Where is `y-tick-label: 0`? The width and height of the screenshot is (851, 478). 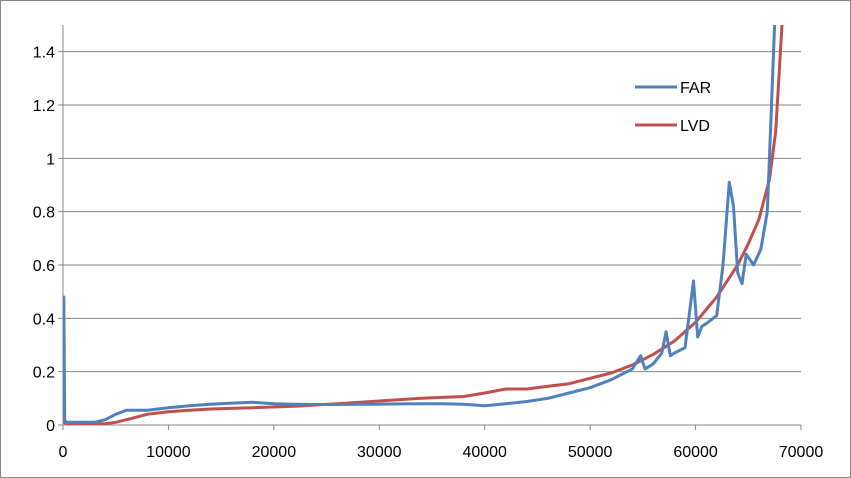
y-tick-label: 0 is located at coordinates (50, 426).